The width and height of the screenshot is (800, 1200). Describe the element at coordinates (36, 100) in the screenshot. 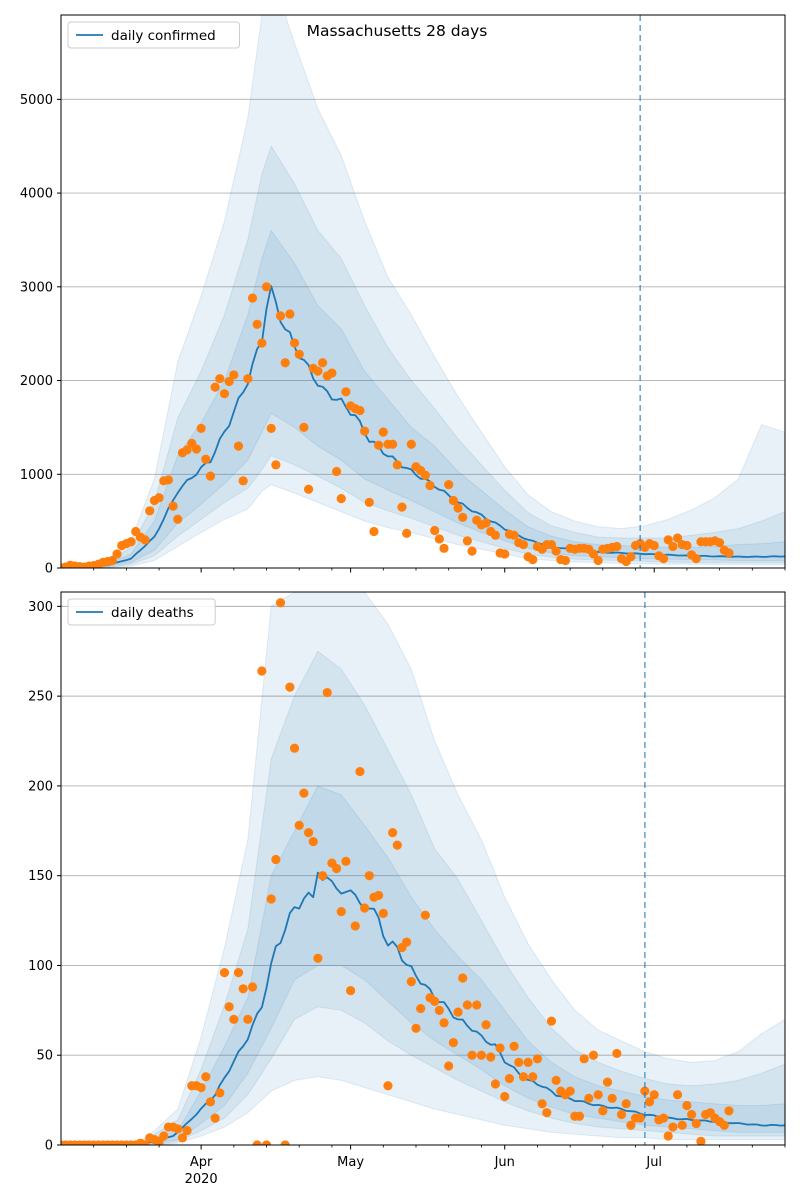

I see `y-tick-label: 5000` at that location.